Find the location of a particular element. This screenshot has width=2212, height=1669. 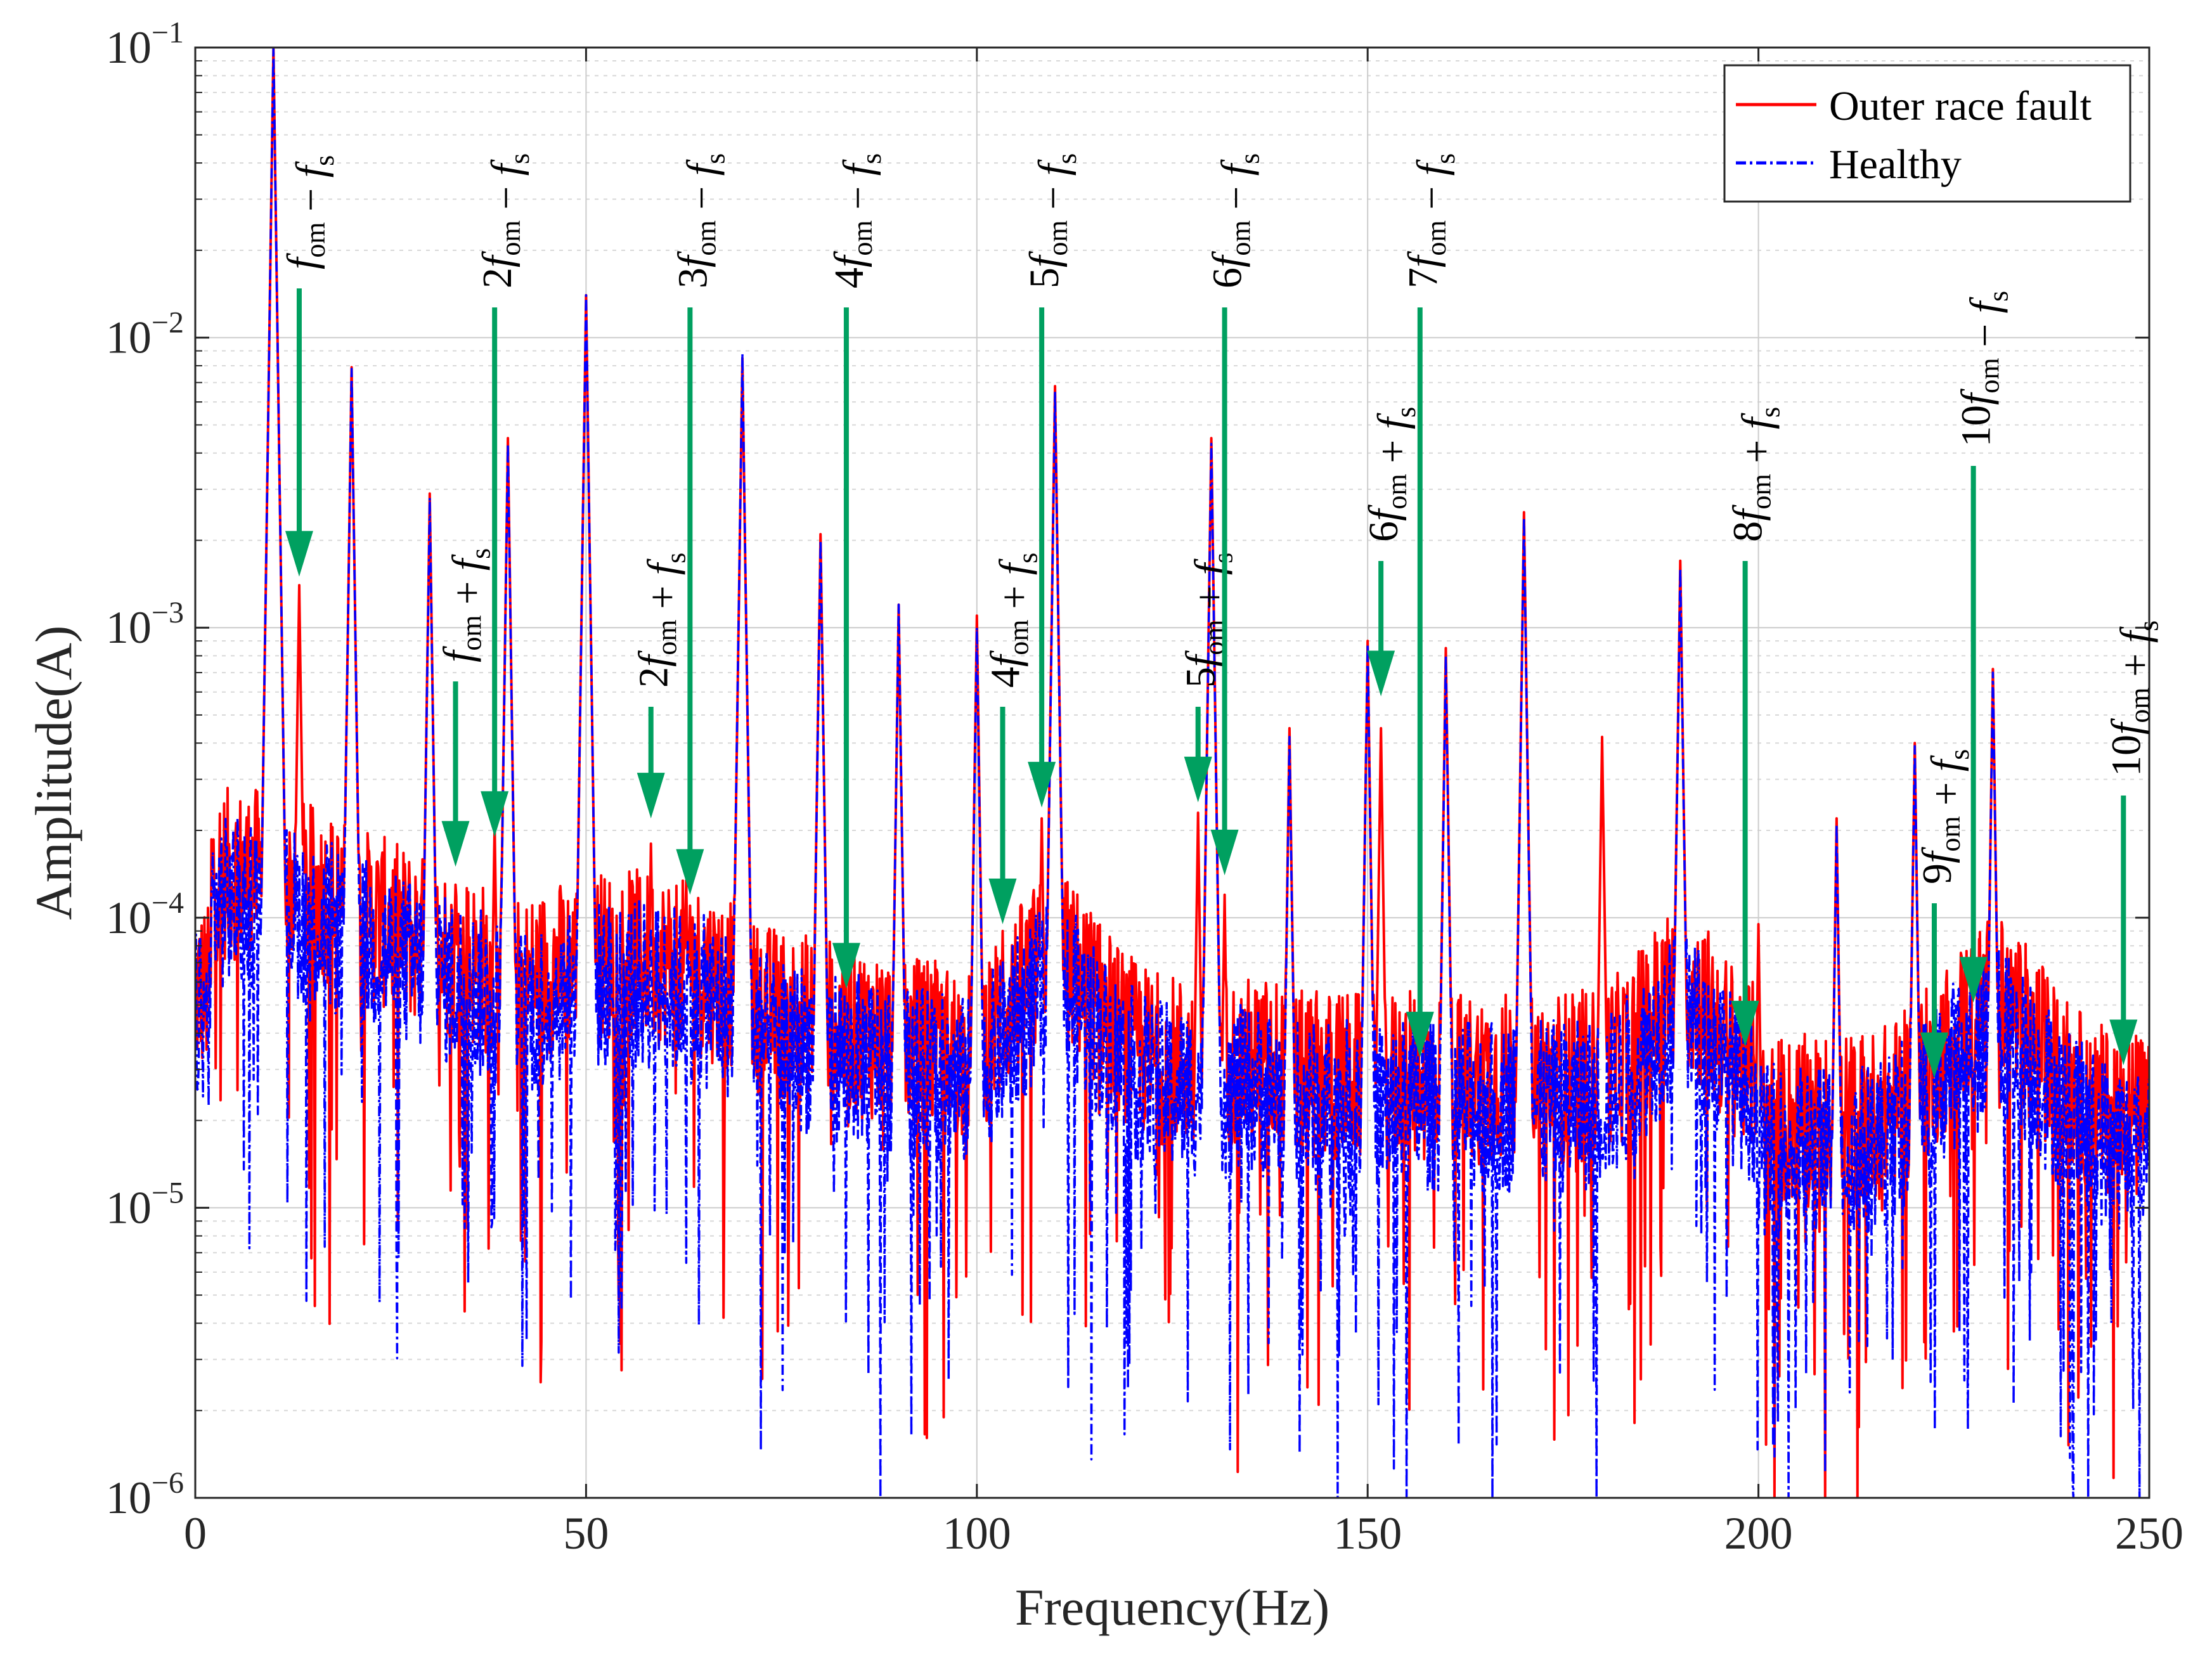

x-tick-label: 50 is located at coordinates (586, 1533).